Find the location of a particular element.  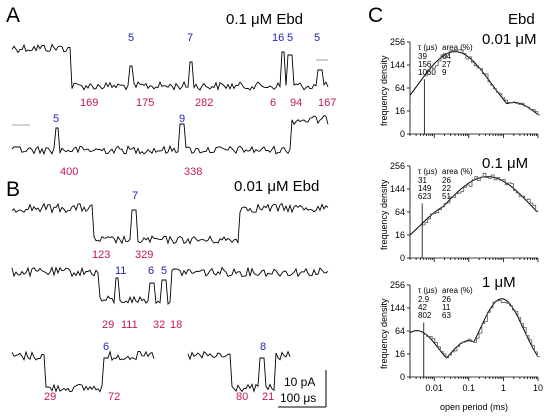

legend-tau: 31 is located at coordinates (422, 180).